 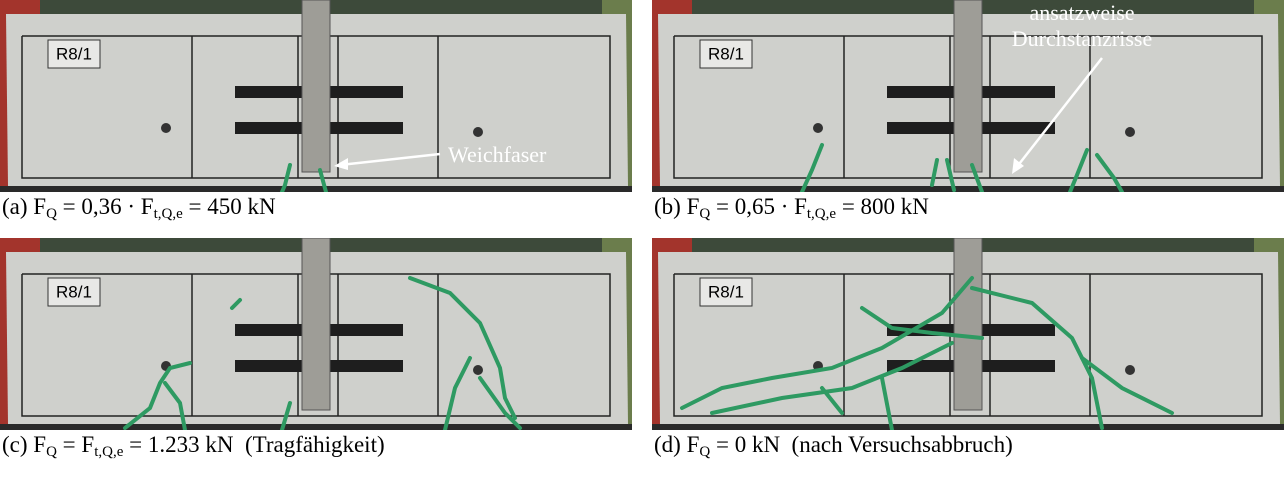 What do you see at coordinates (75, 444) in the screenshot?
I see `caption-text: = F` at bounding box center [75, 444].